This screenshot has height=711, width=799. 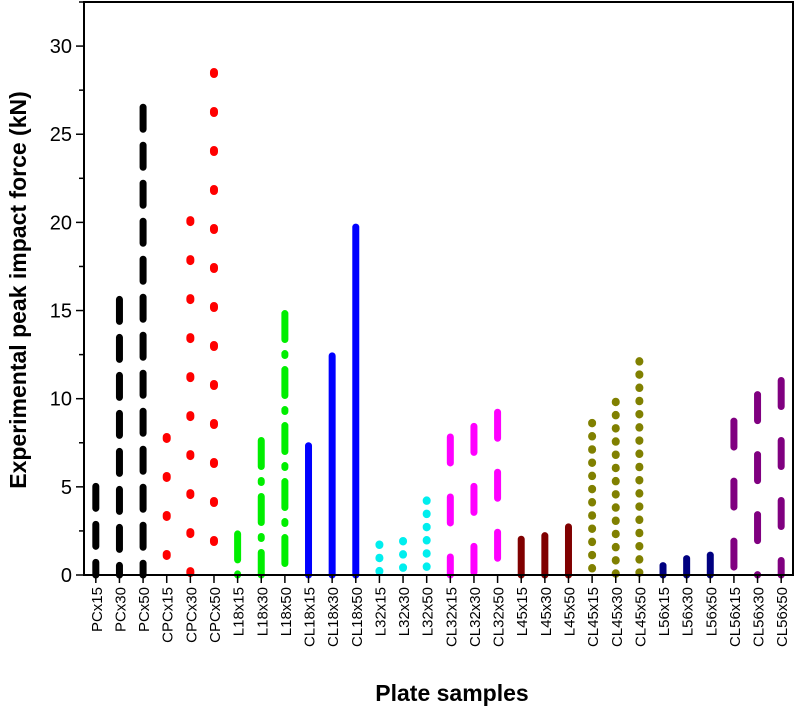 What do you see at coordinates (120, 609) in the screenshot?
I see `x-tick-label: PCx30` at bounding box center [120, 609].